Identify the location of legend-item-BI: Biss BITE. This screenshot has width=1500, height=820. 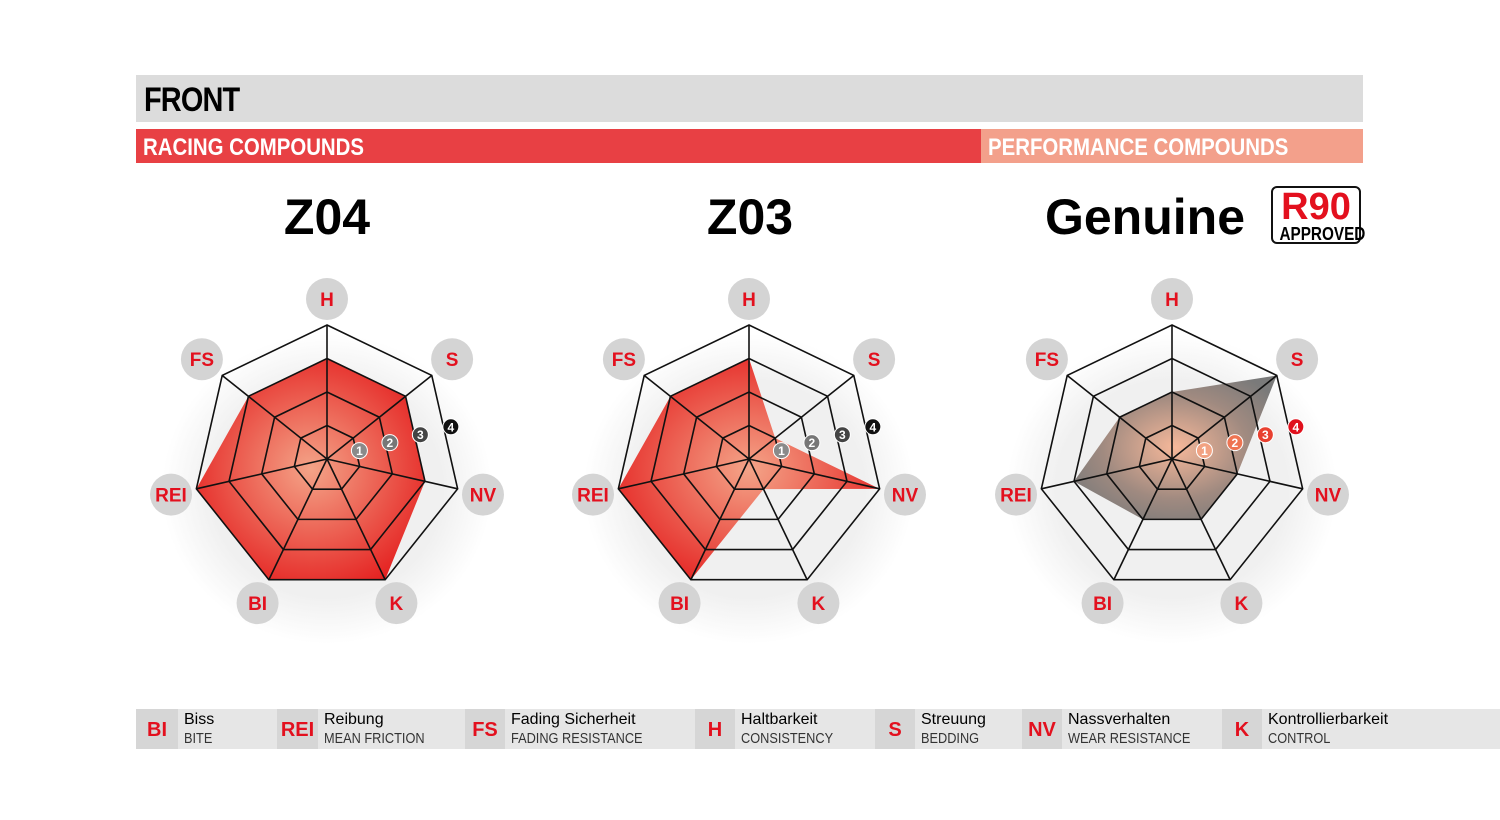
(227, 729).